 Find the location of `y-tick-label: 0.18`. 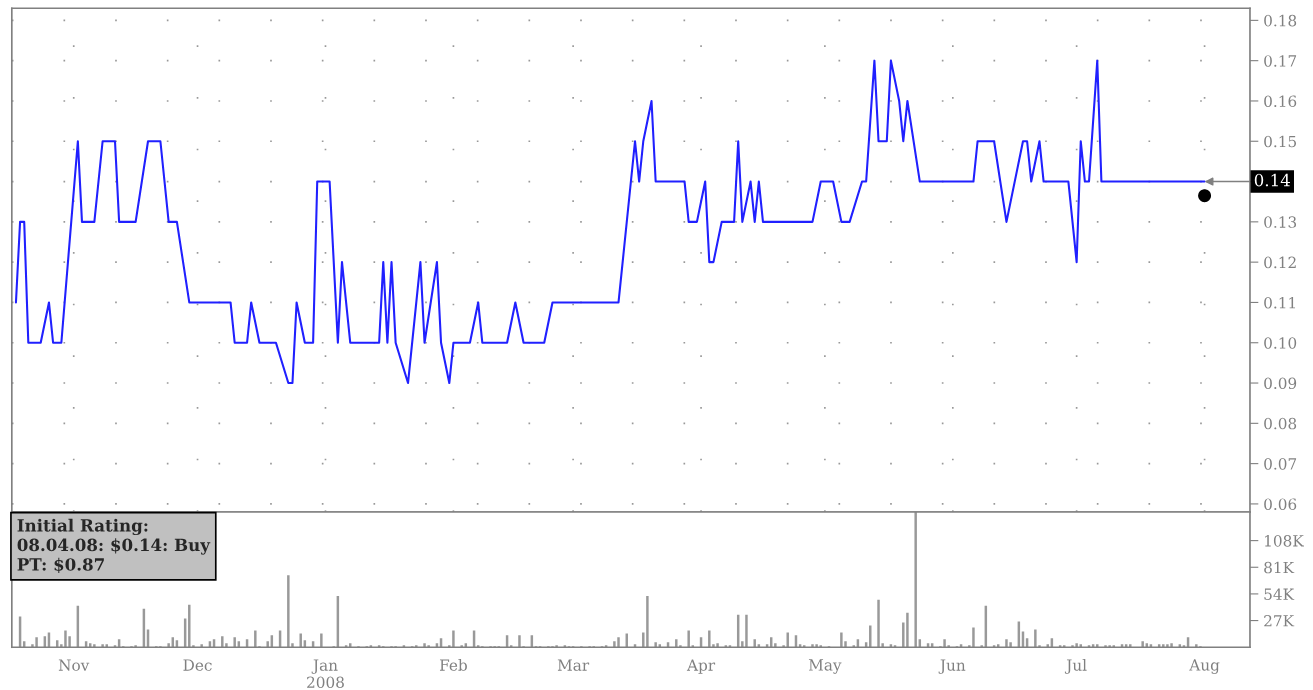

y-tick-label: 0.18 is located at coordinates (1280, 20).